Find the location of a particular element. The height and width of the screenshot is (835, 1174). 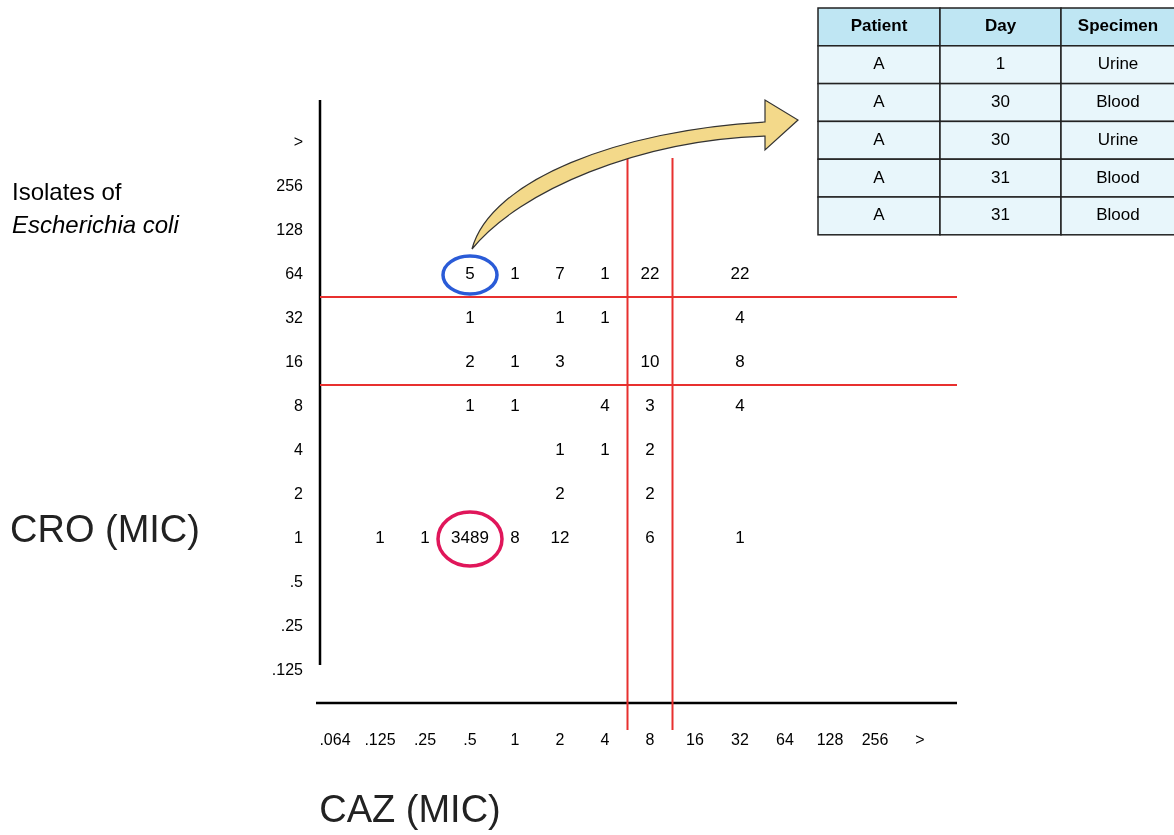

x-tick-label: 1 is located at coordinates (515, 739).